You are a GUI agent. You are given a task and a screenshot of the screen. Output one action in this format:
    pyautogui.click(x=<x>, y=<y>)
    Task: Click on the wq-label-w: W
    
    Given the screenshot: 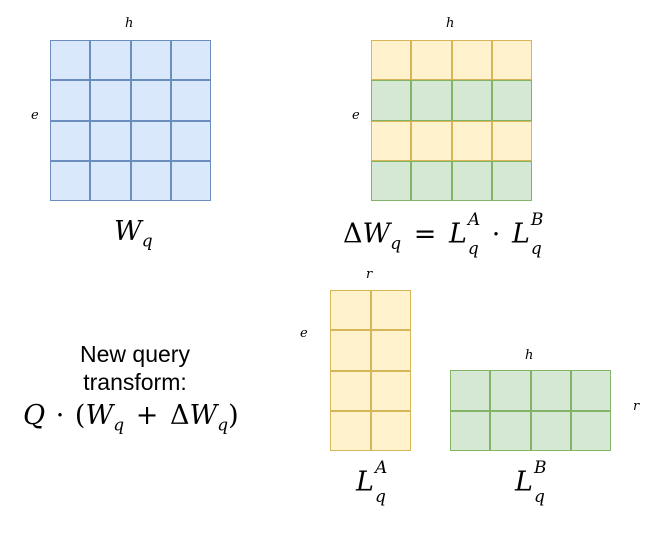 What is the action you would take?
    pyautogui.click(x=128, y=231)
    